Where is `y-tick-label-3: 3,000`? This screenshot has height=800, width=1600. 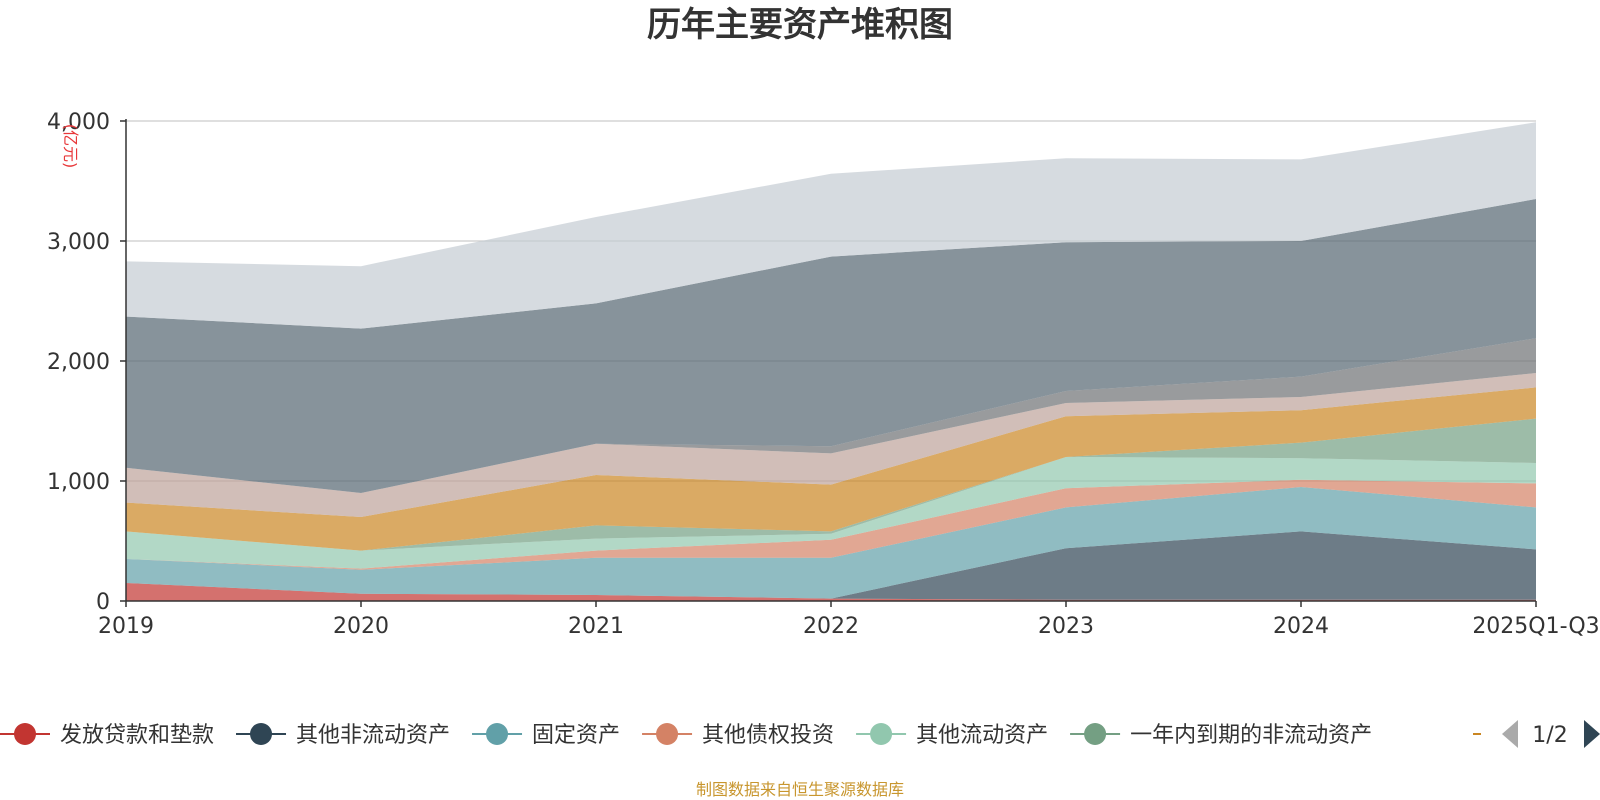 y-tick-label-3: 3,000 is located at coordinates (78, 242).